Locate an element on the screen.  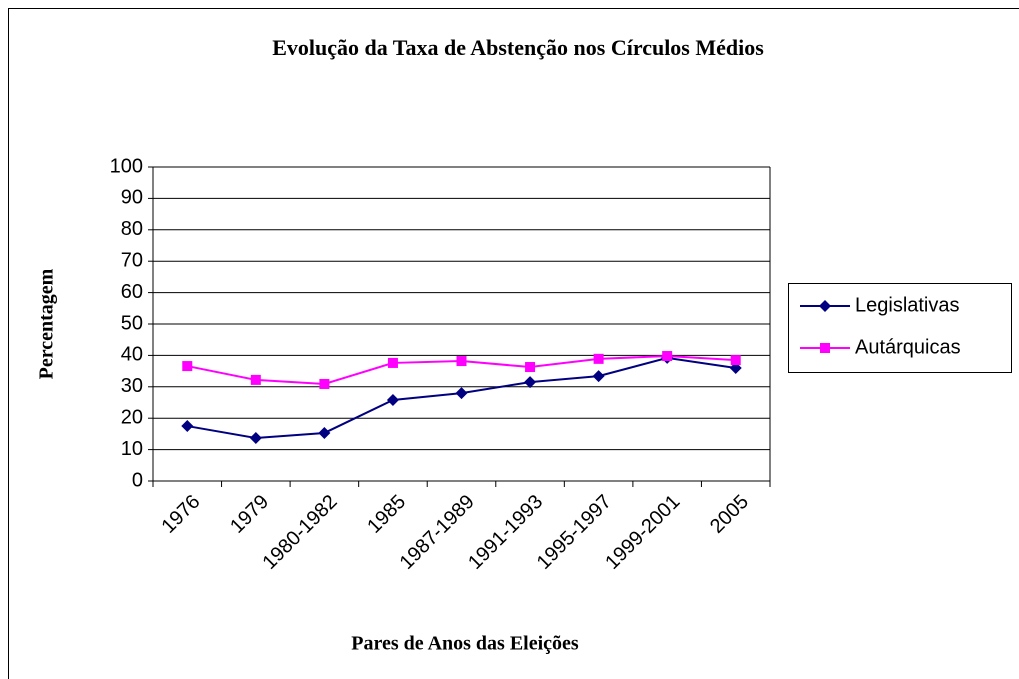
y-tick-label: 90 is located at coordinates (132, 198).